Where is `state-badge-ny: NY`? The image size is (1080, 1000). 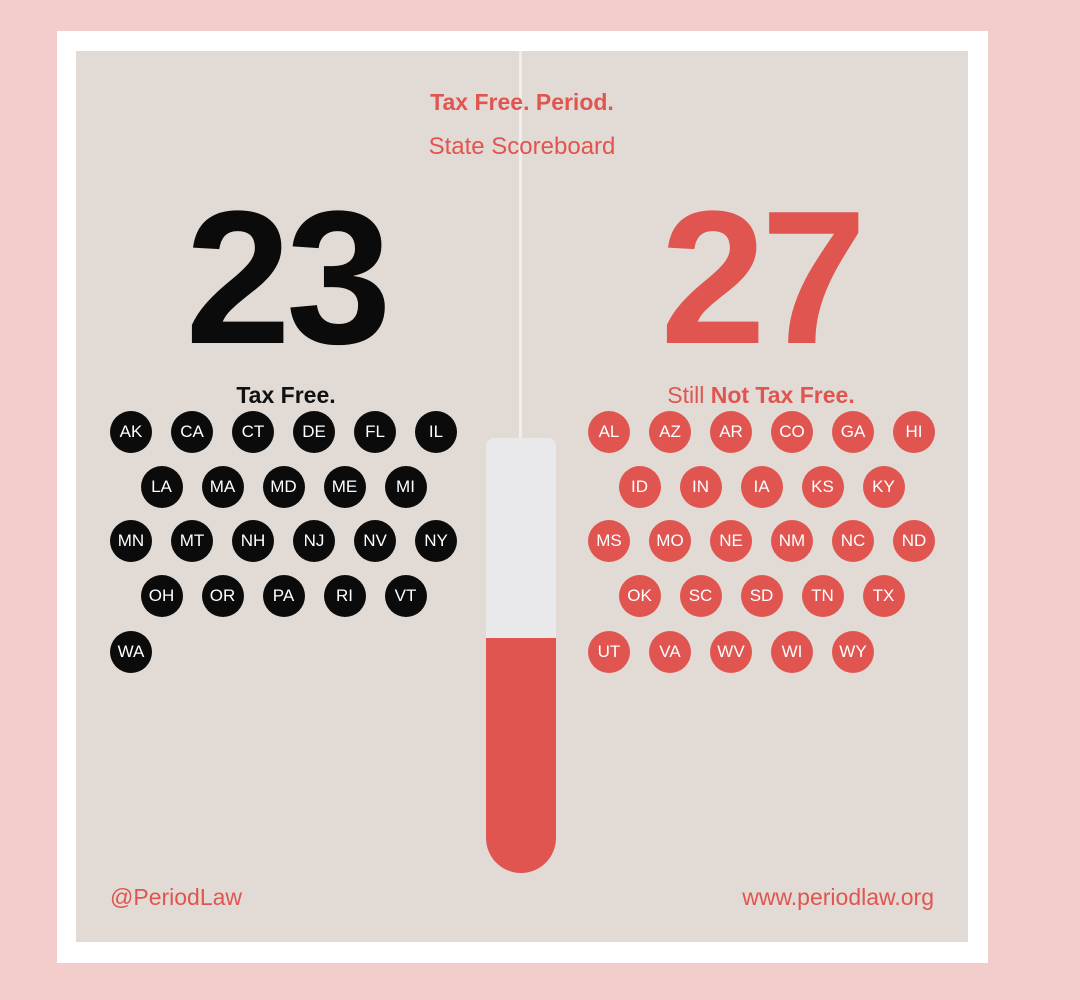 state-badge-ny: NY is located at coordinates (436, 541).